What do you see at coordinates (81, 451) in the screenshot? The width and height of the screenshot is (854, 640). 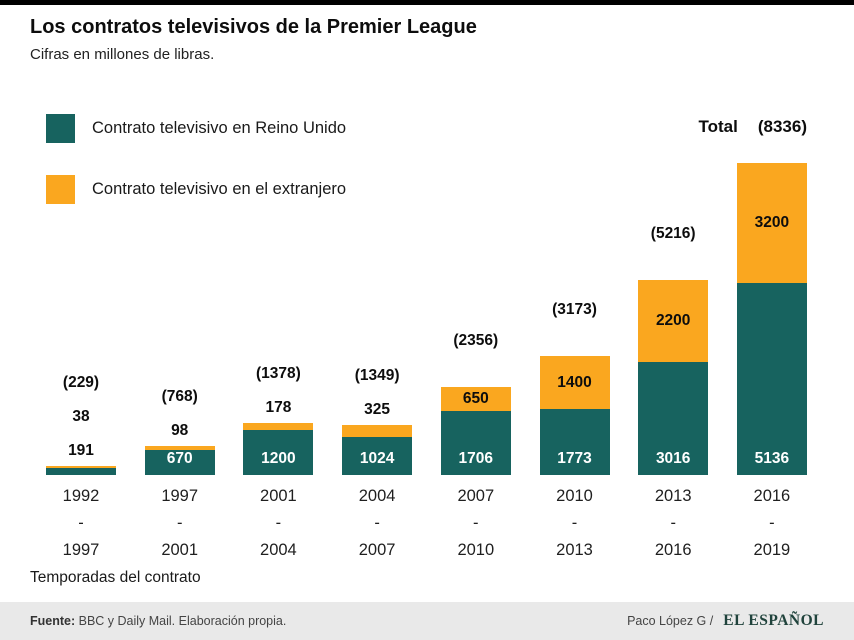 I see `bar-uk-value: 191` at bounding box center [81, 451].